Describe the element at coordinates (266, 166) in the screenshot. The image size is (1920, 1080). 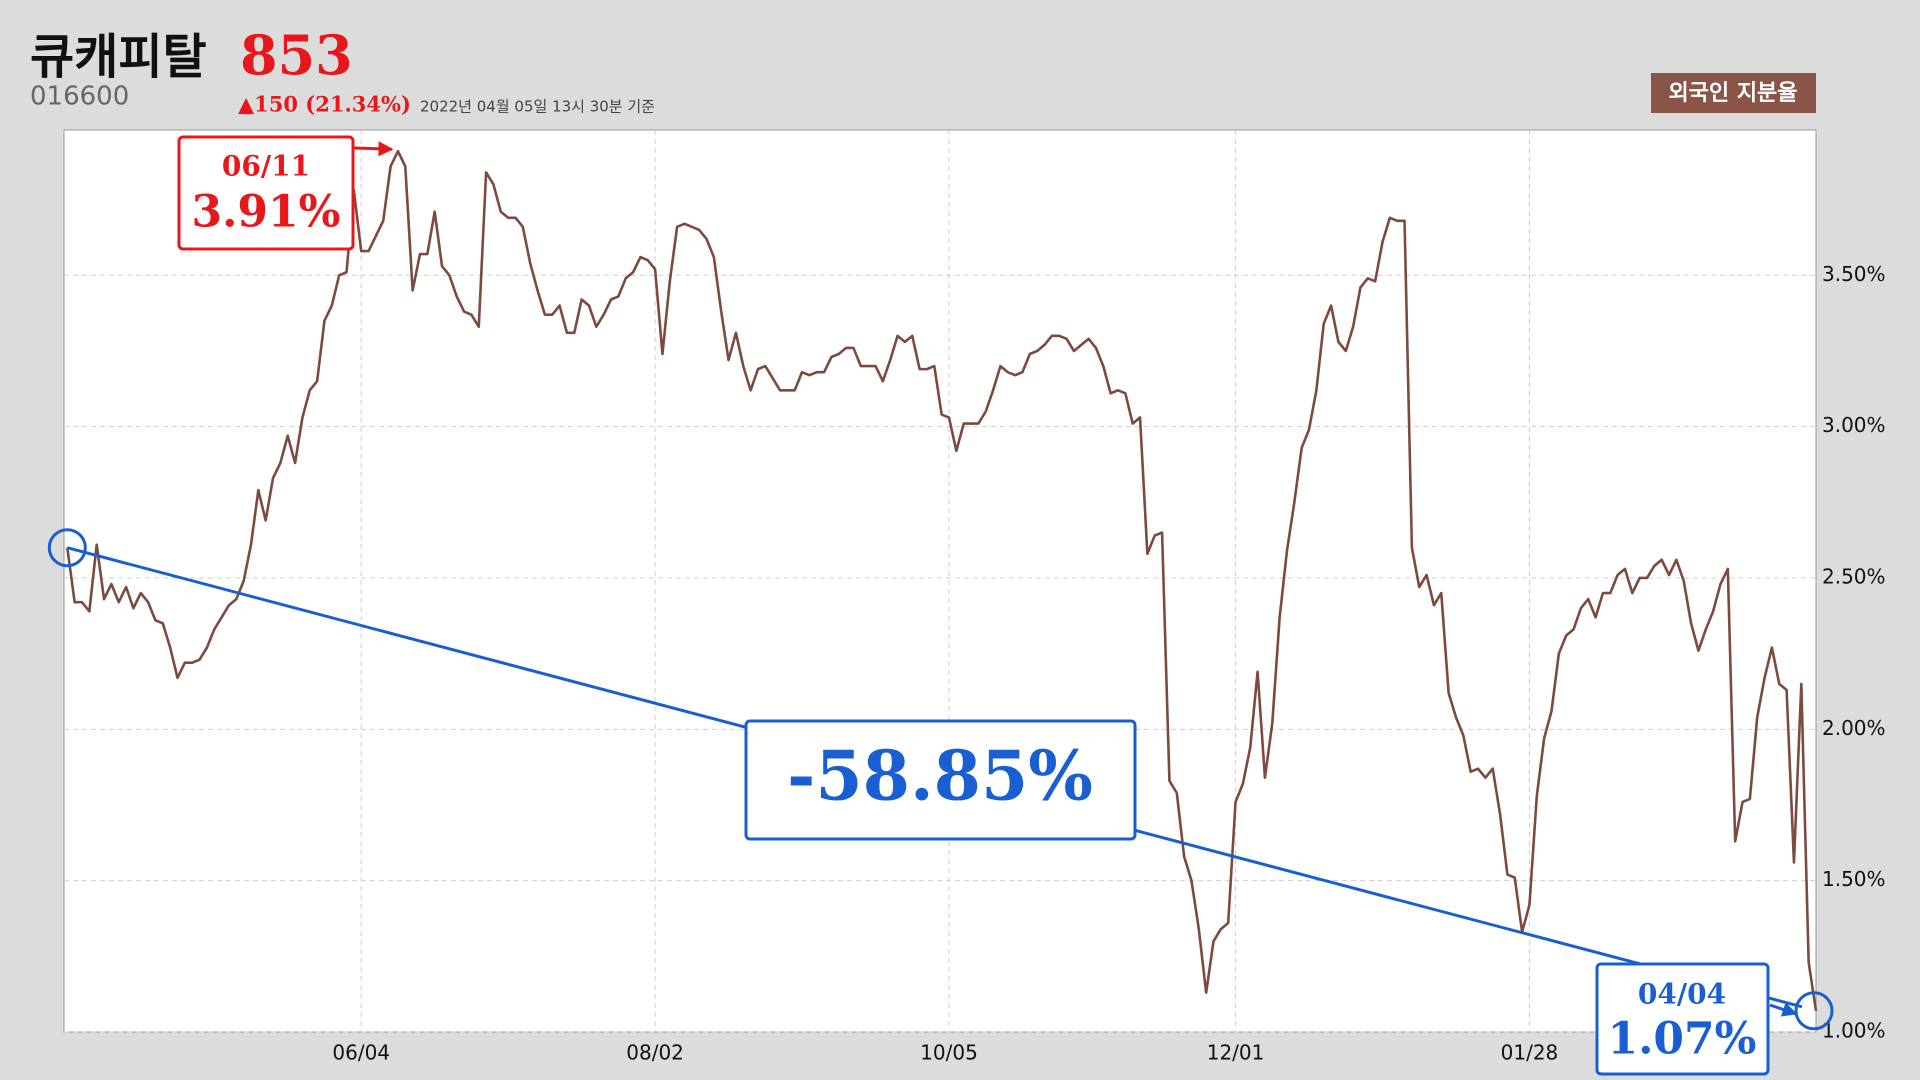
I see `peak-date: 06/11` at that location.